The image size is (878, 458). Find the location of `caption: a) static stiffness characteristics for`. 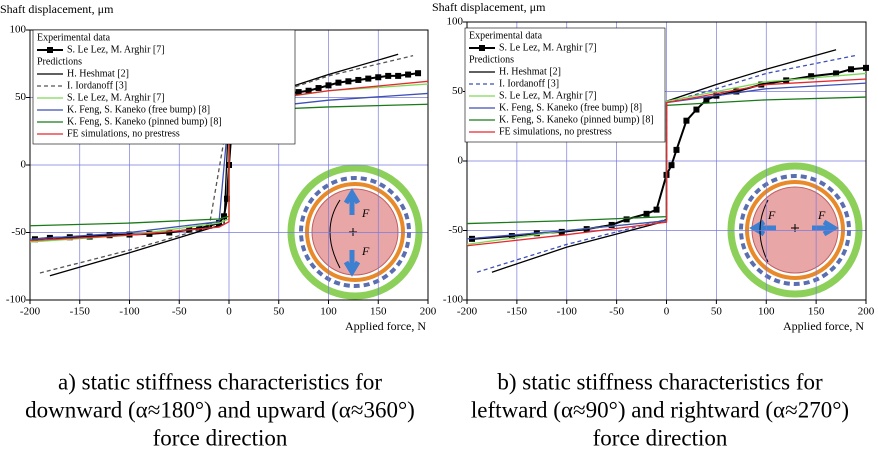

caption: a) static stiffness characteristics for is located at coordinates (220, 381).